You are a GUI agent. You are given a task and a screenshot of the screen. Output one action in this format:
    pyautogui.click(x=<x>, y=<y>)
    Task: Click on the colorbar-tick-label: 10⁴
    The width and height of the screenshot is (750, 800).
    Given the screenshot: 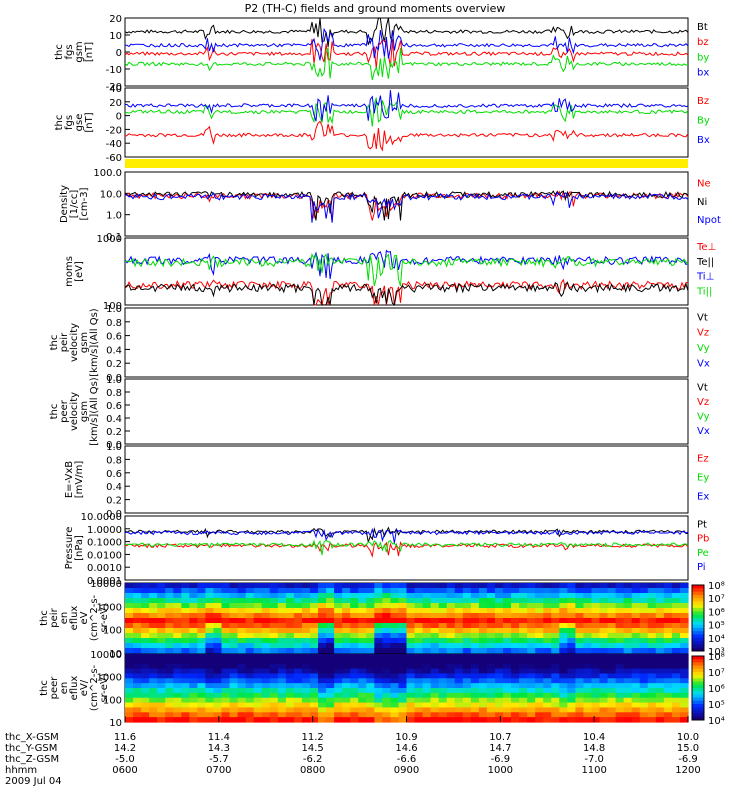 What is the action you would take?
    pyautogui.click(x=716, y=639)
    